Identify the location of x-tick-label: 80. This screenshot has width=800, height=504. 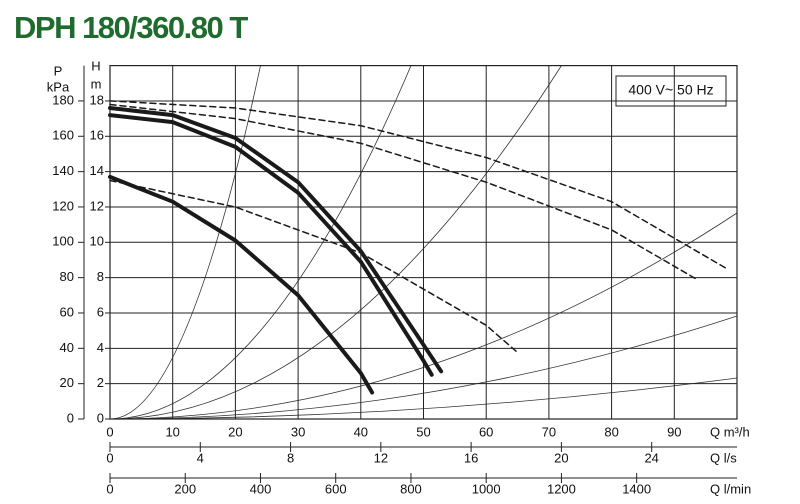
(611, 431).